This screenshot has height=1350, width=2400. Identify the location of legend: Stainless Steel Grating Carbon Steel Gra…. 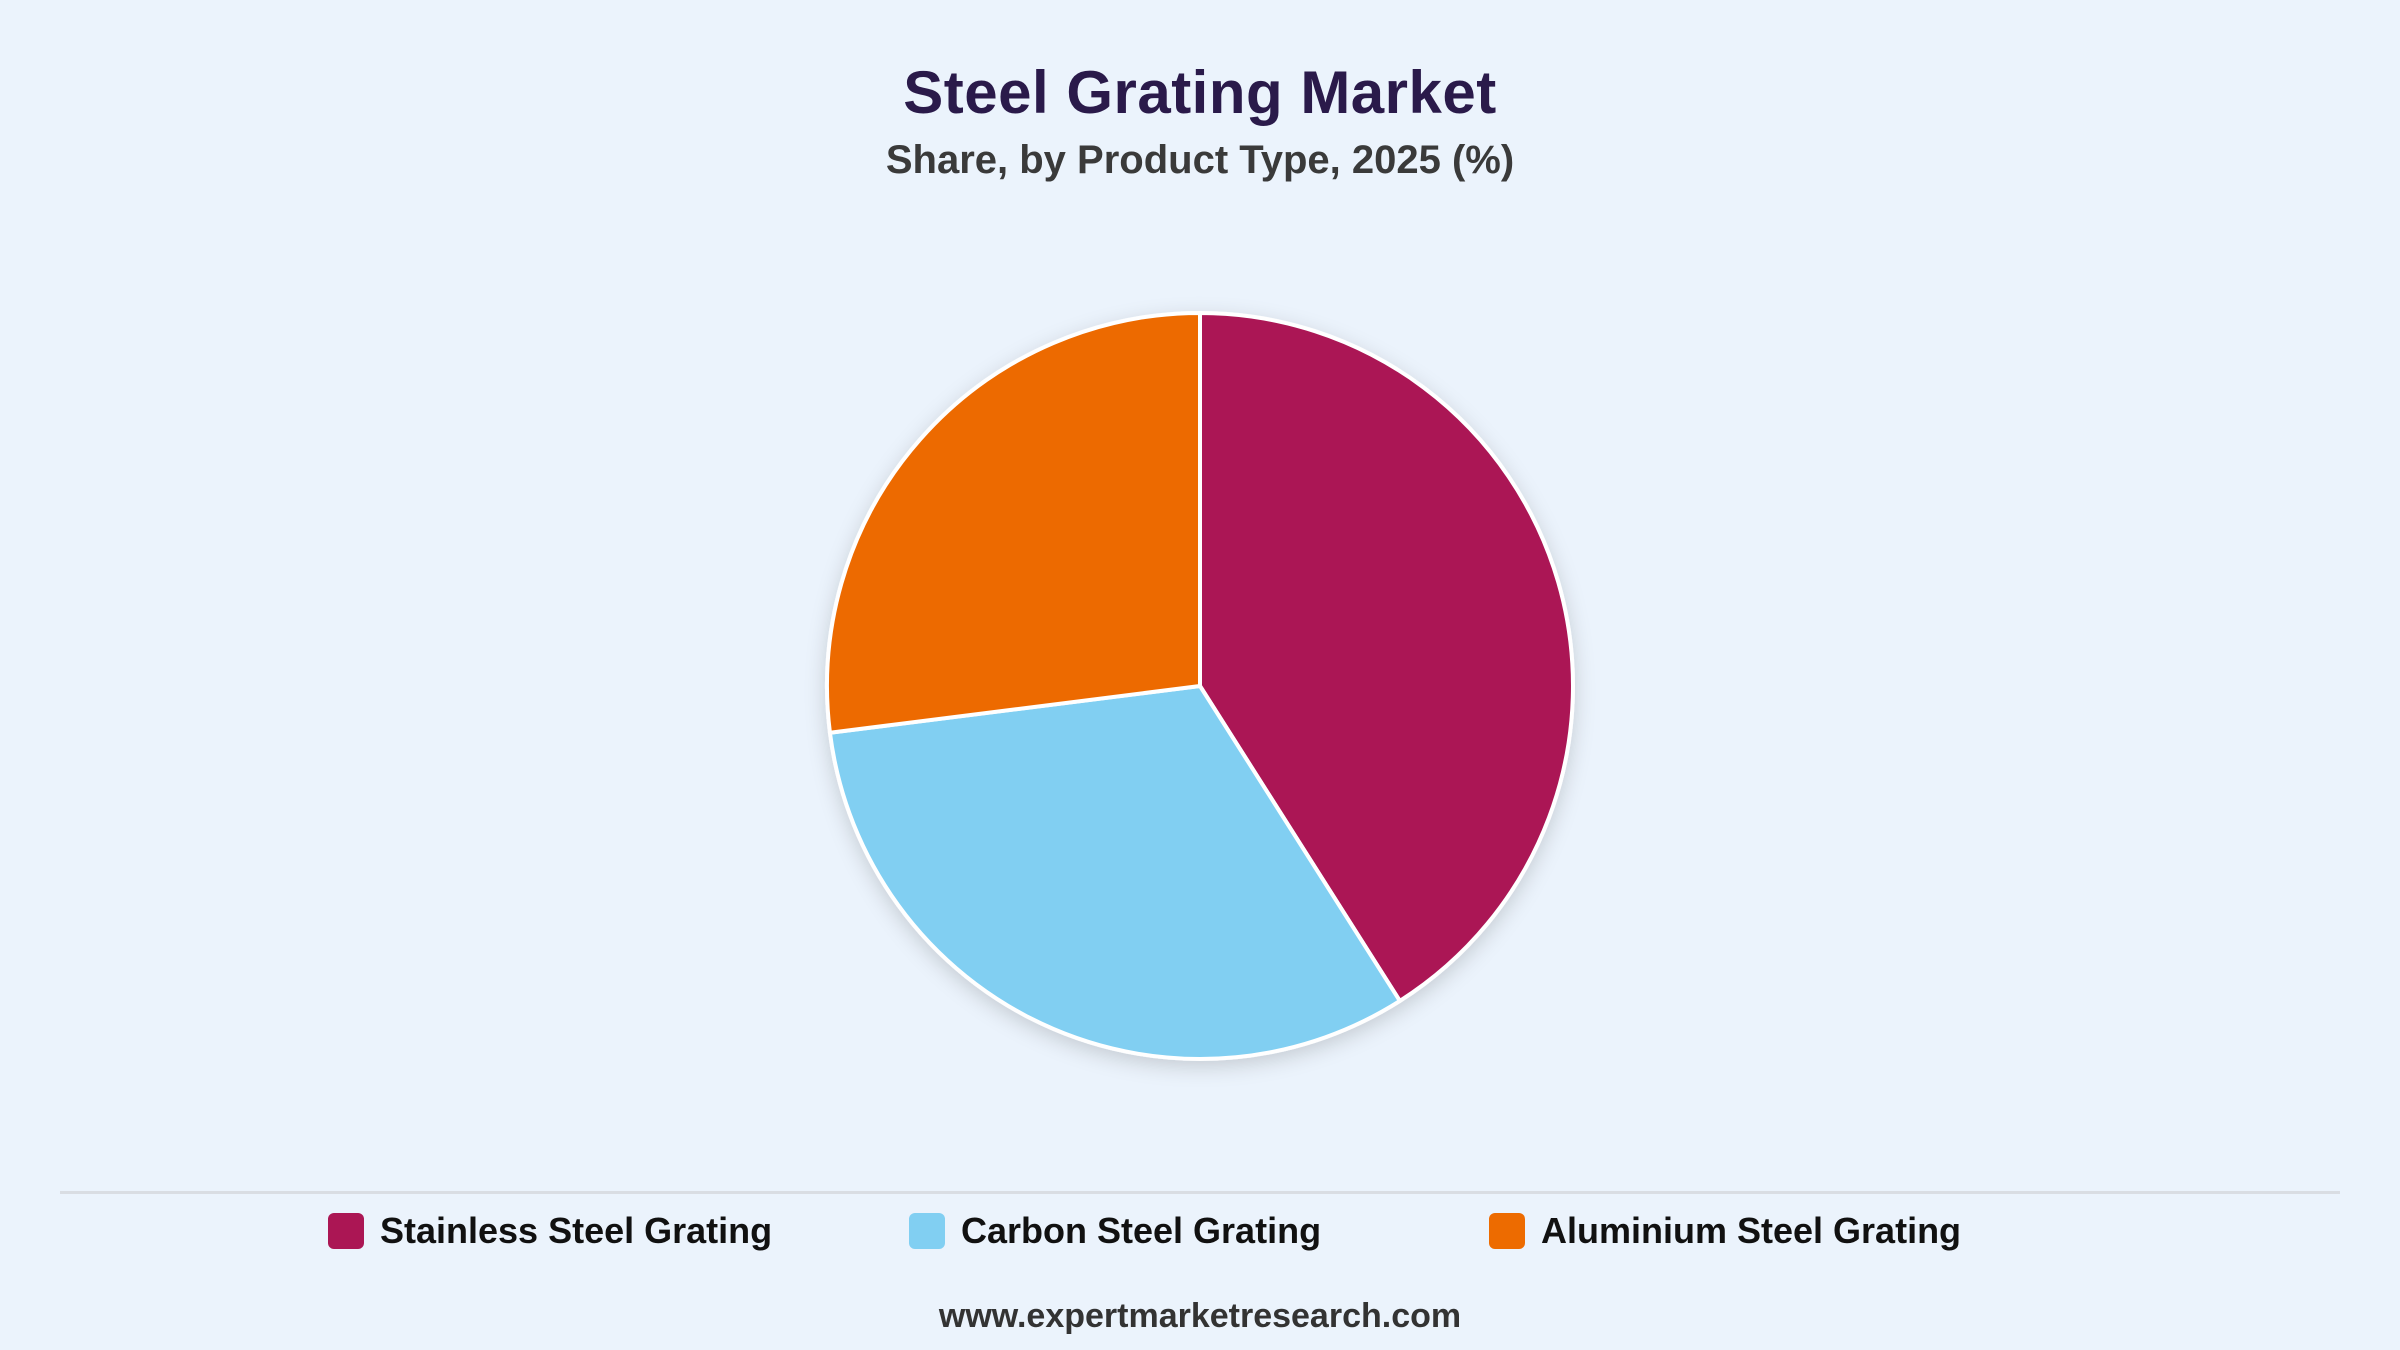
(1200, 1231).